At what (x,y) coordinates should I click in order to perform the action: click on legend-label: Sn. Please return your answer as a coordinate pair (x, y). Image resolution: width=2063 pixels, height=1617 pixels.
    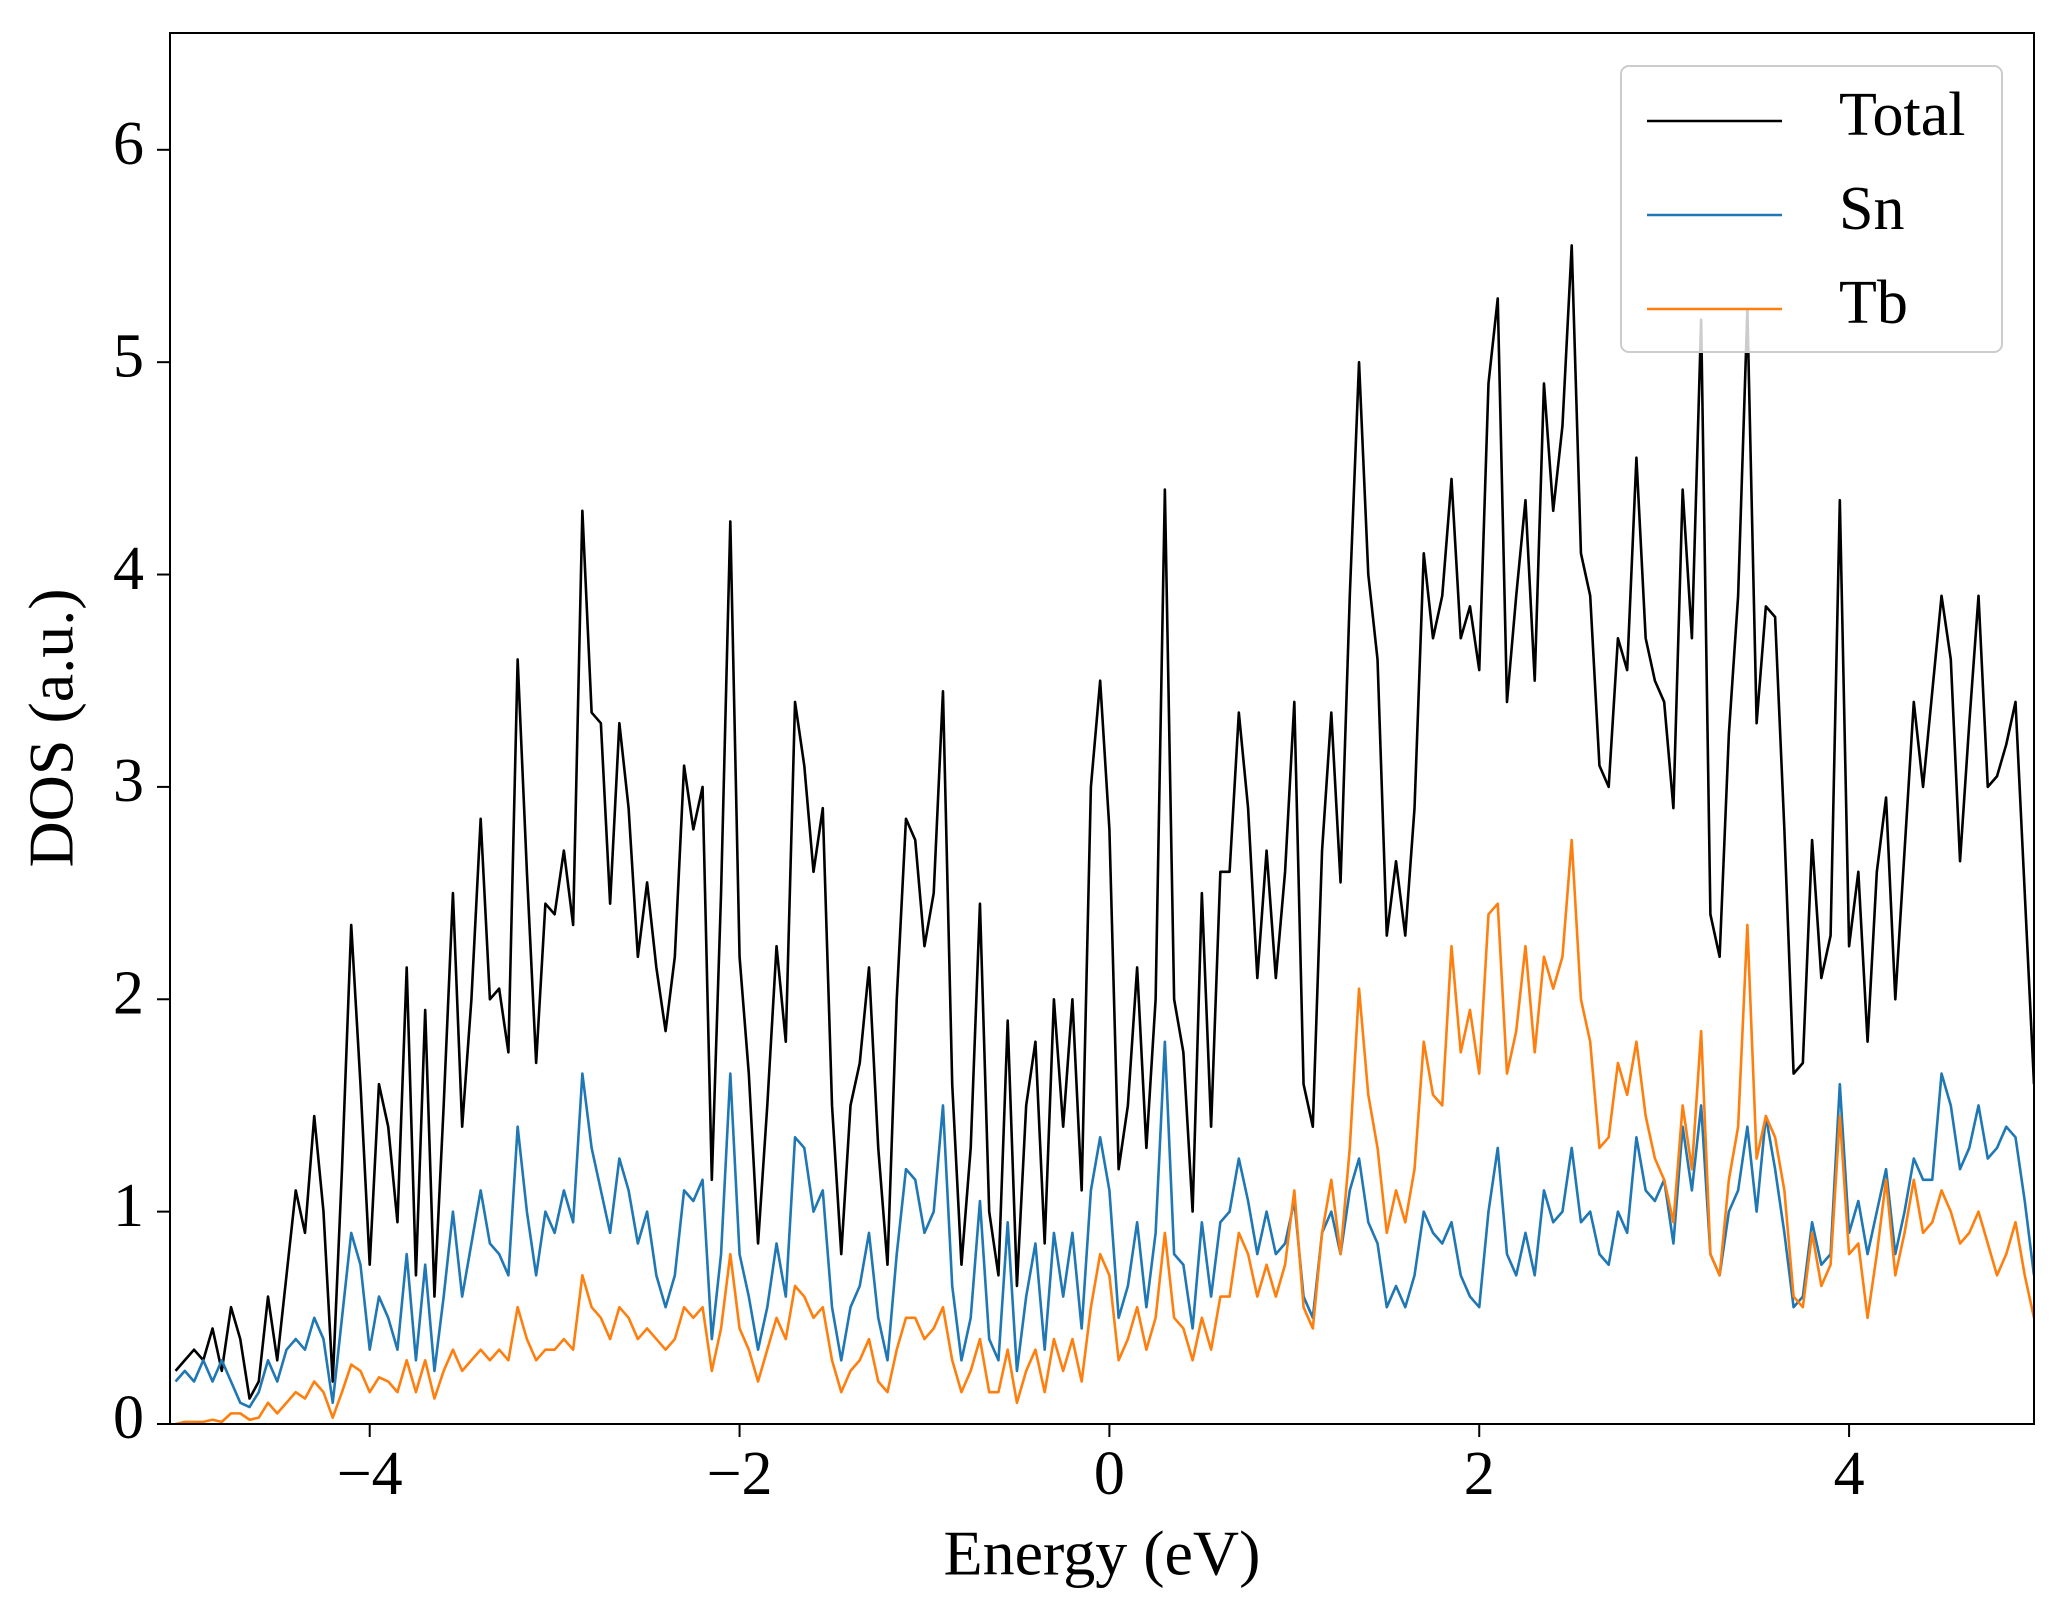
    Looking at the image, I should click on (1871, 209).